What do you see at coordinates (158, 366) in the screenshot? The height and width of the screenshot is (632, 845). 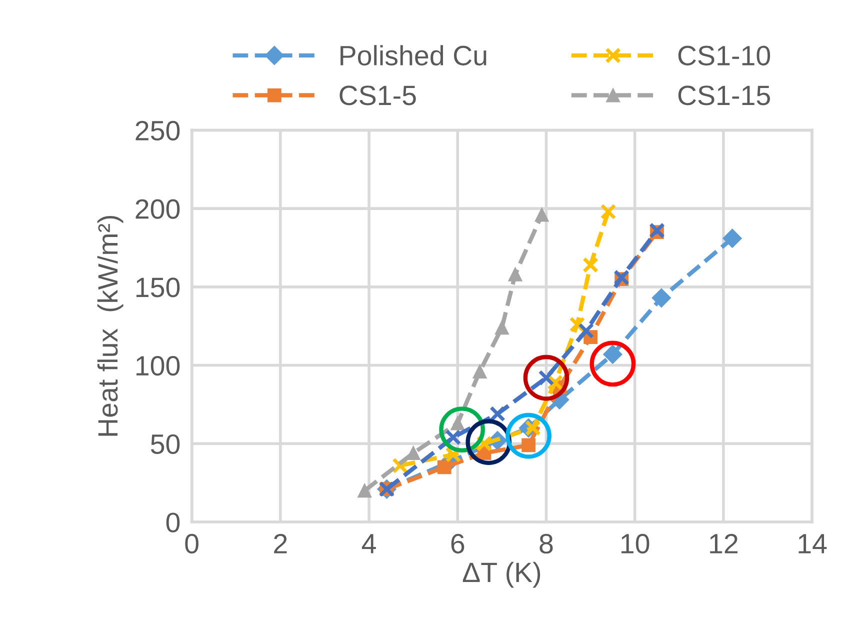 I see `y-tick-label: 100` at bounding box center [158, 366].